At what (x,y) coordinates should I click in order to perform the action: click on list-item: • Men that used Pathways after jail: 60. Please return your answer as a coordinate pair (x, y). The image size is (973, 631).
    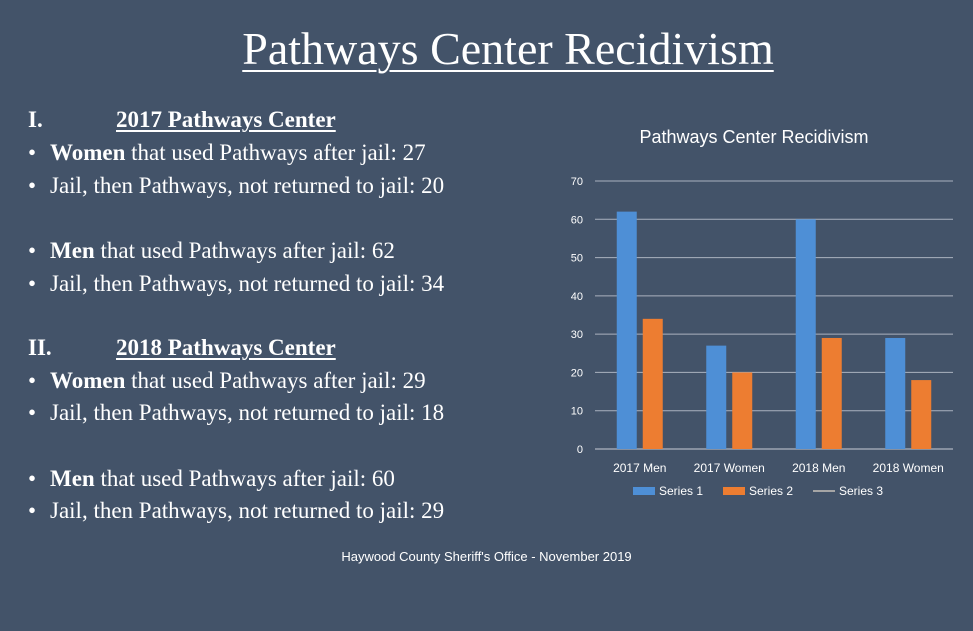
    Looking at the image, I should click on (211, 479).